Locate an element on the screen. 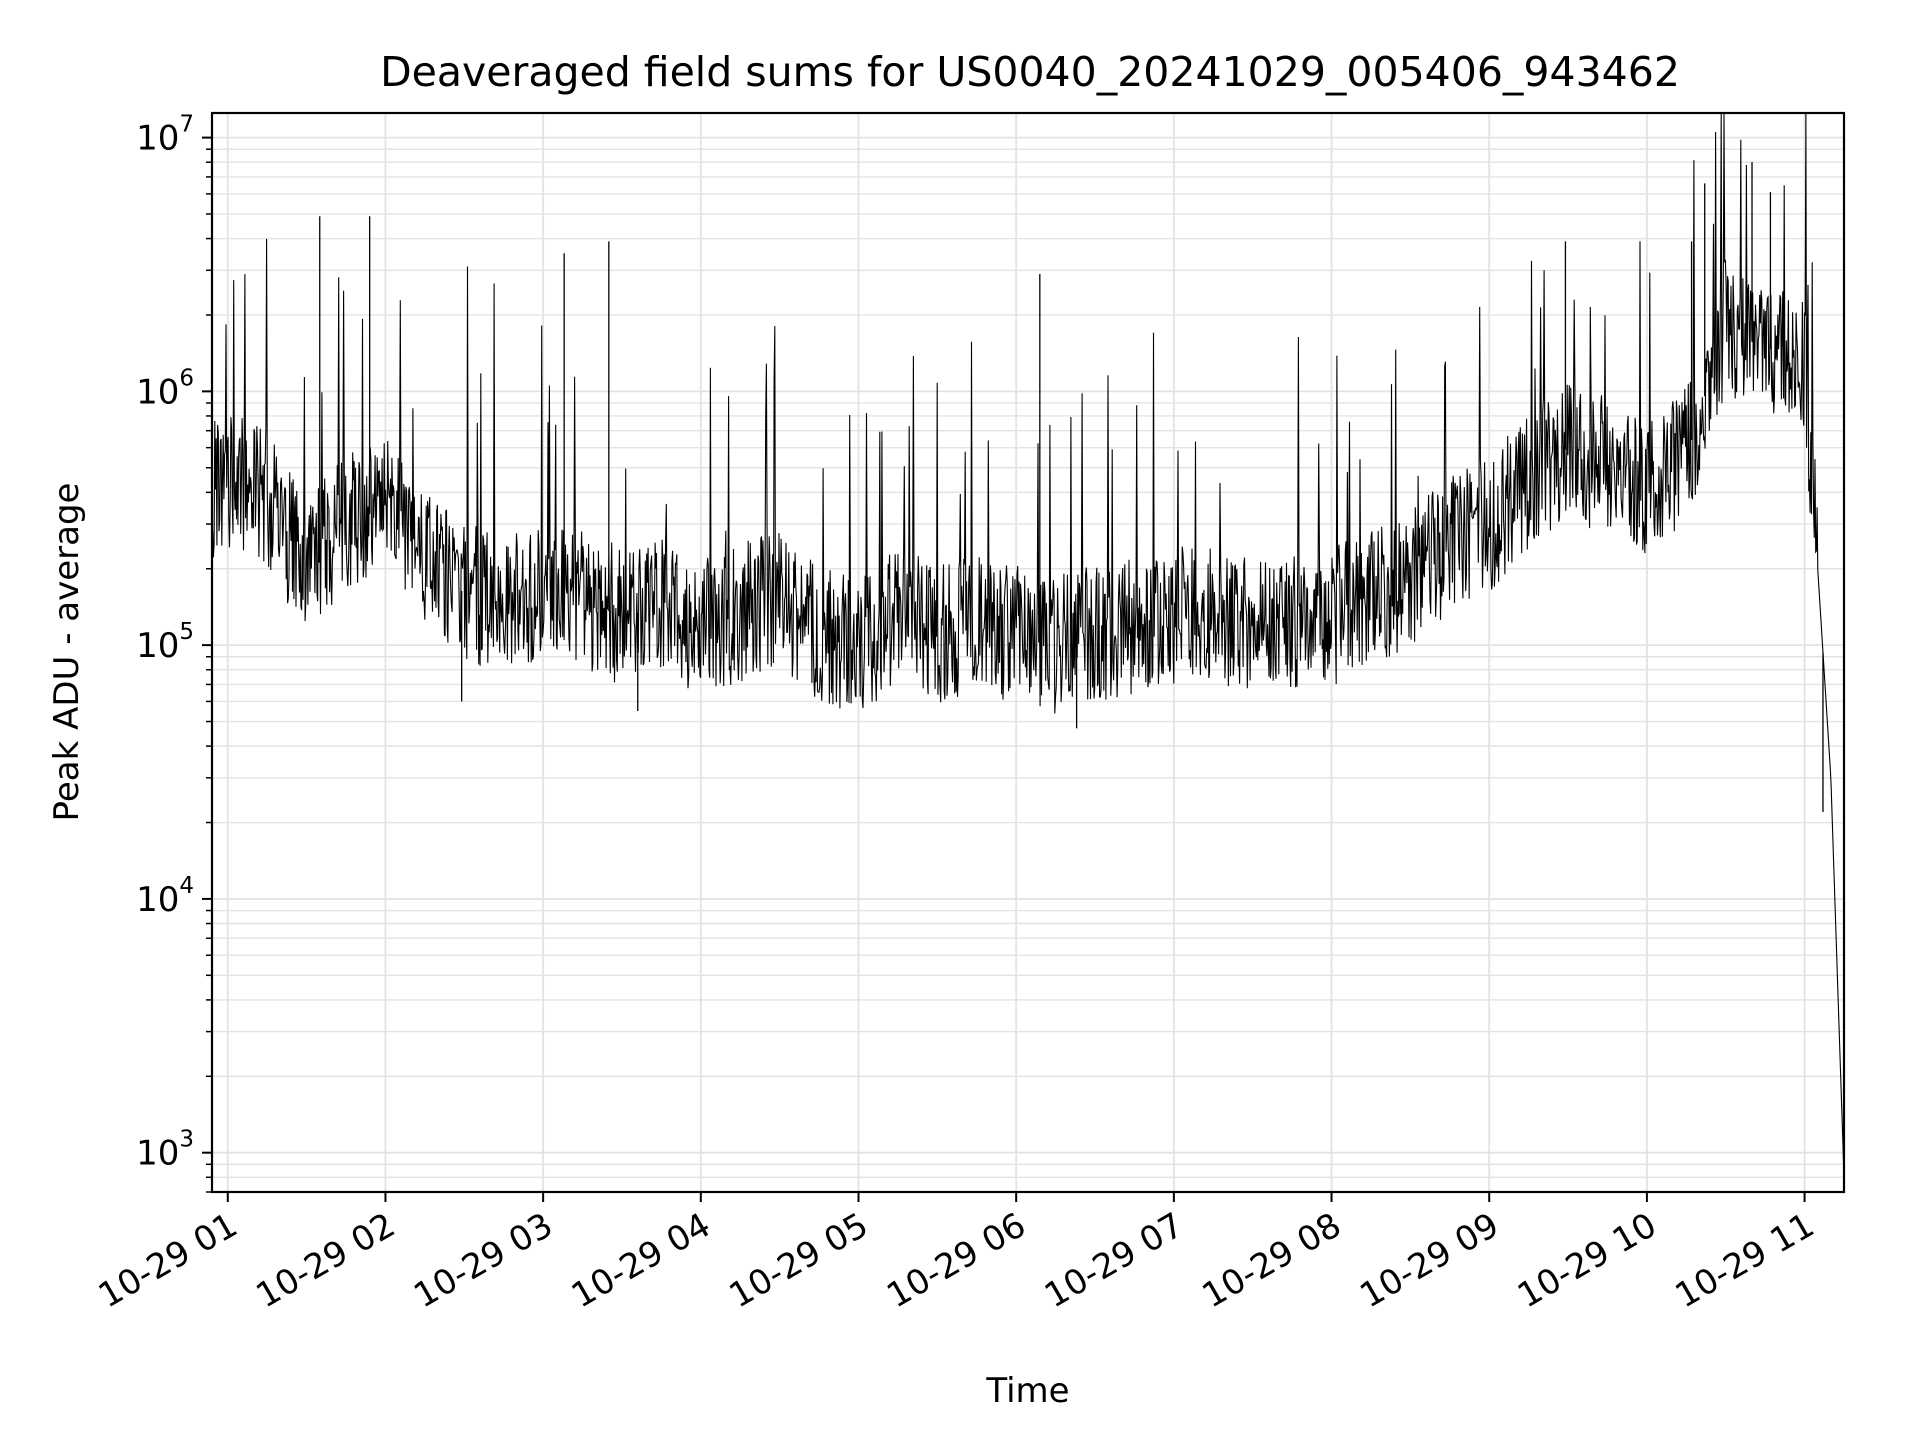 This screenshot has height=1440, width=1920. y-tick-label: 10⁶ is located at coordinates (165, 388).